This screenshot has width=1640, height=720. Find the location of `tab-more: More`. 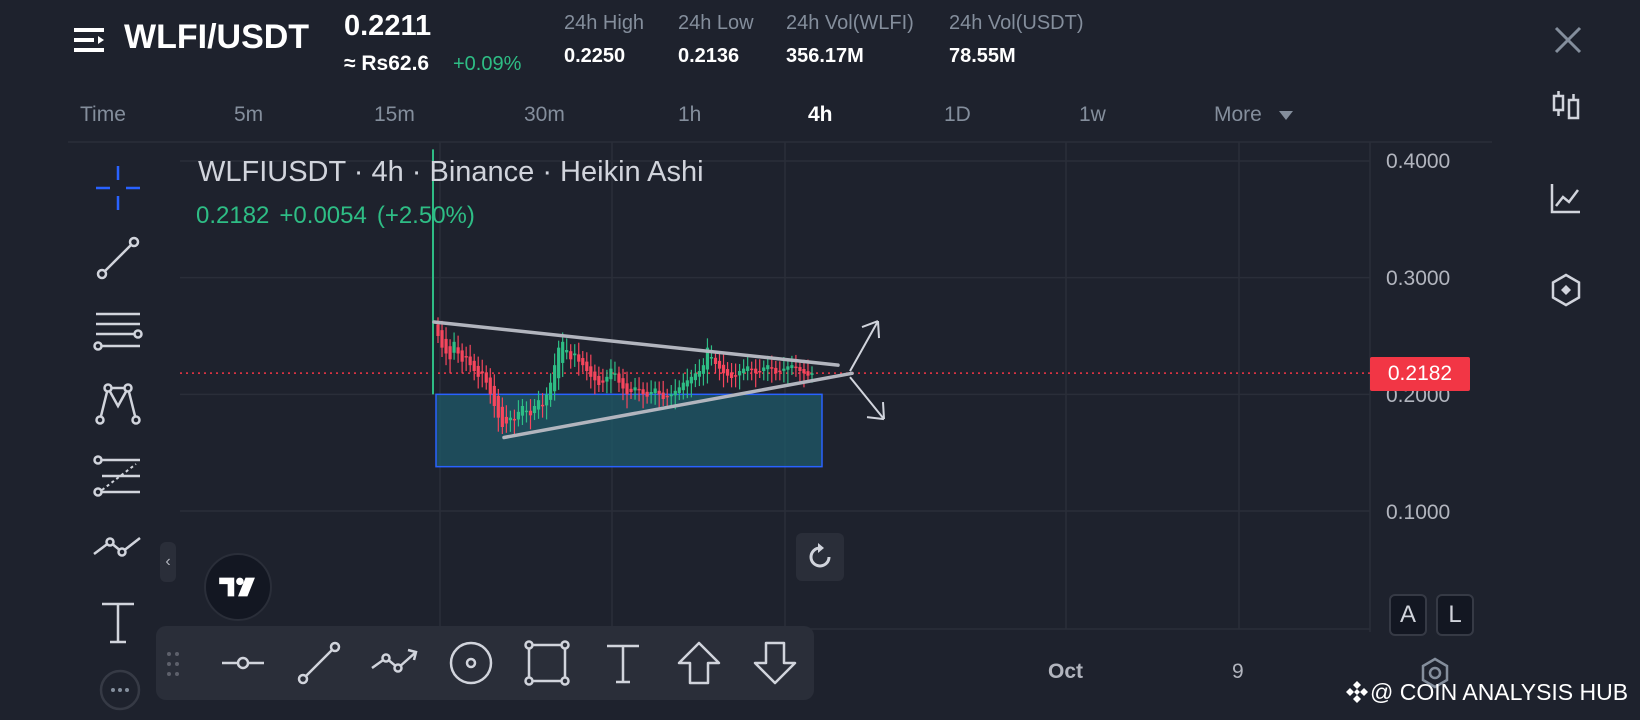

tab-more: More is located at coordinates (1238, 114).